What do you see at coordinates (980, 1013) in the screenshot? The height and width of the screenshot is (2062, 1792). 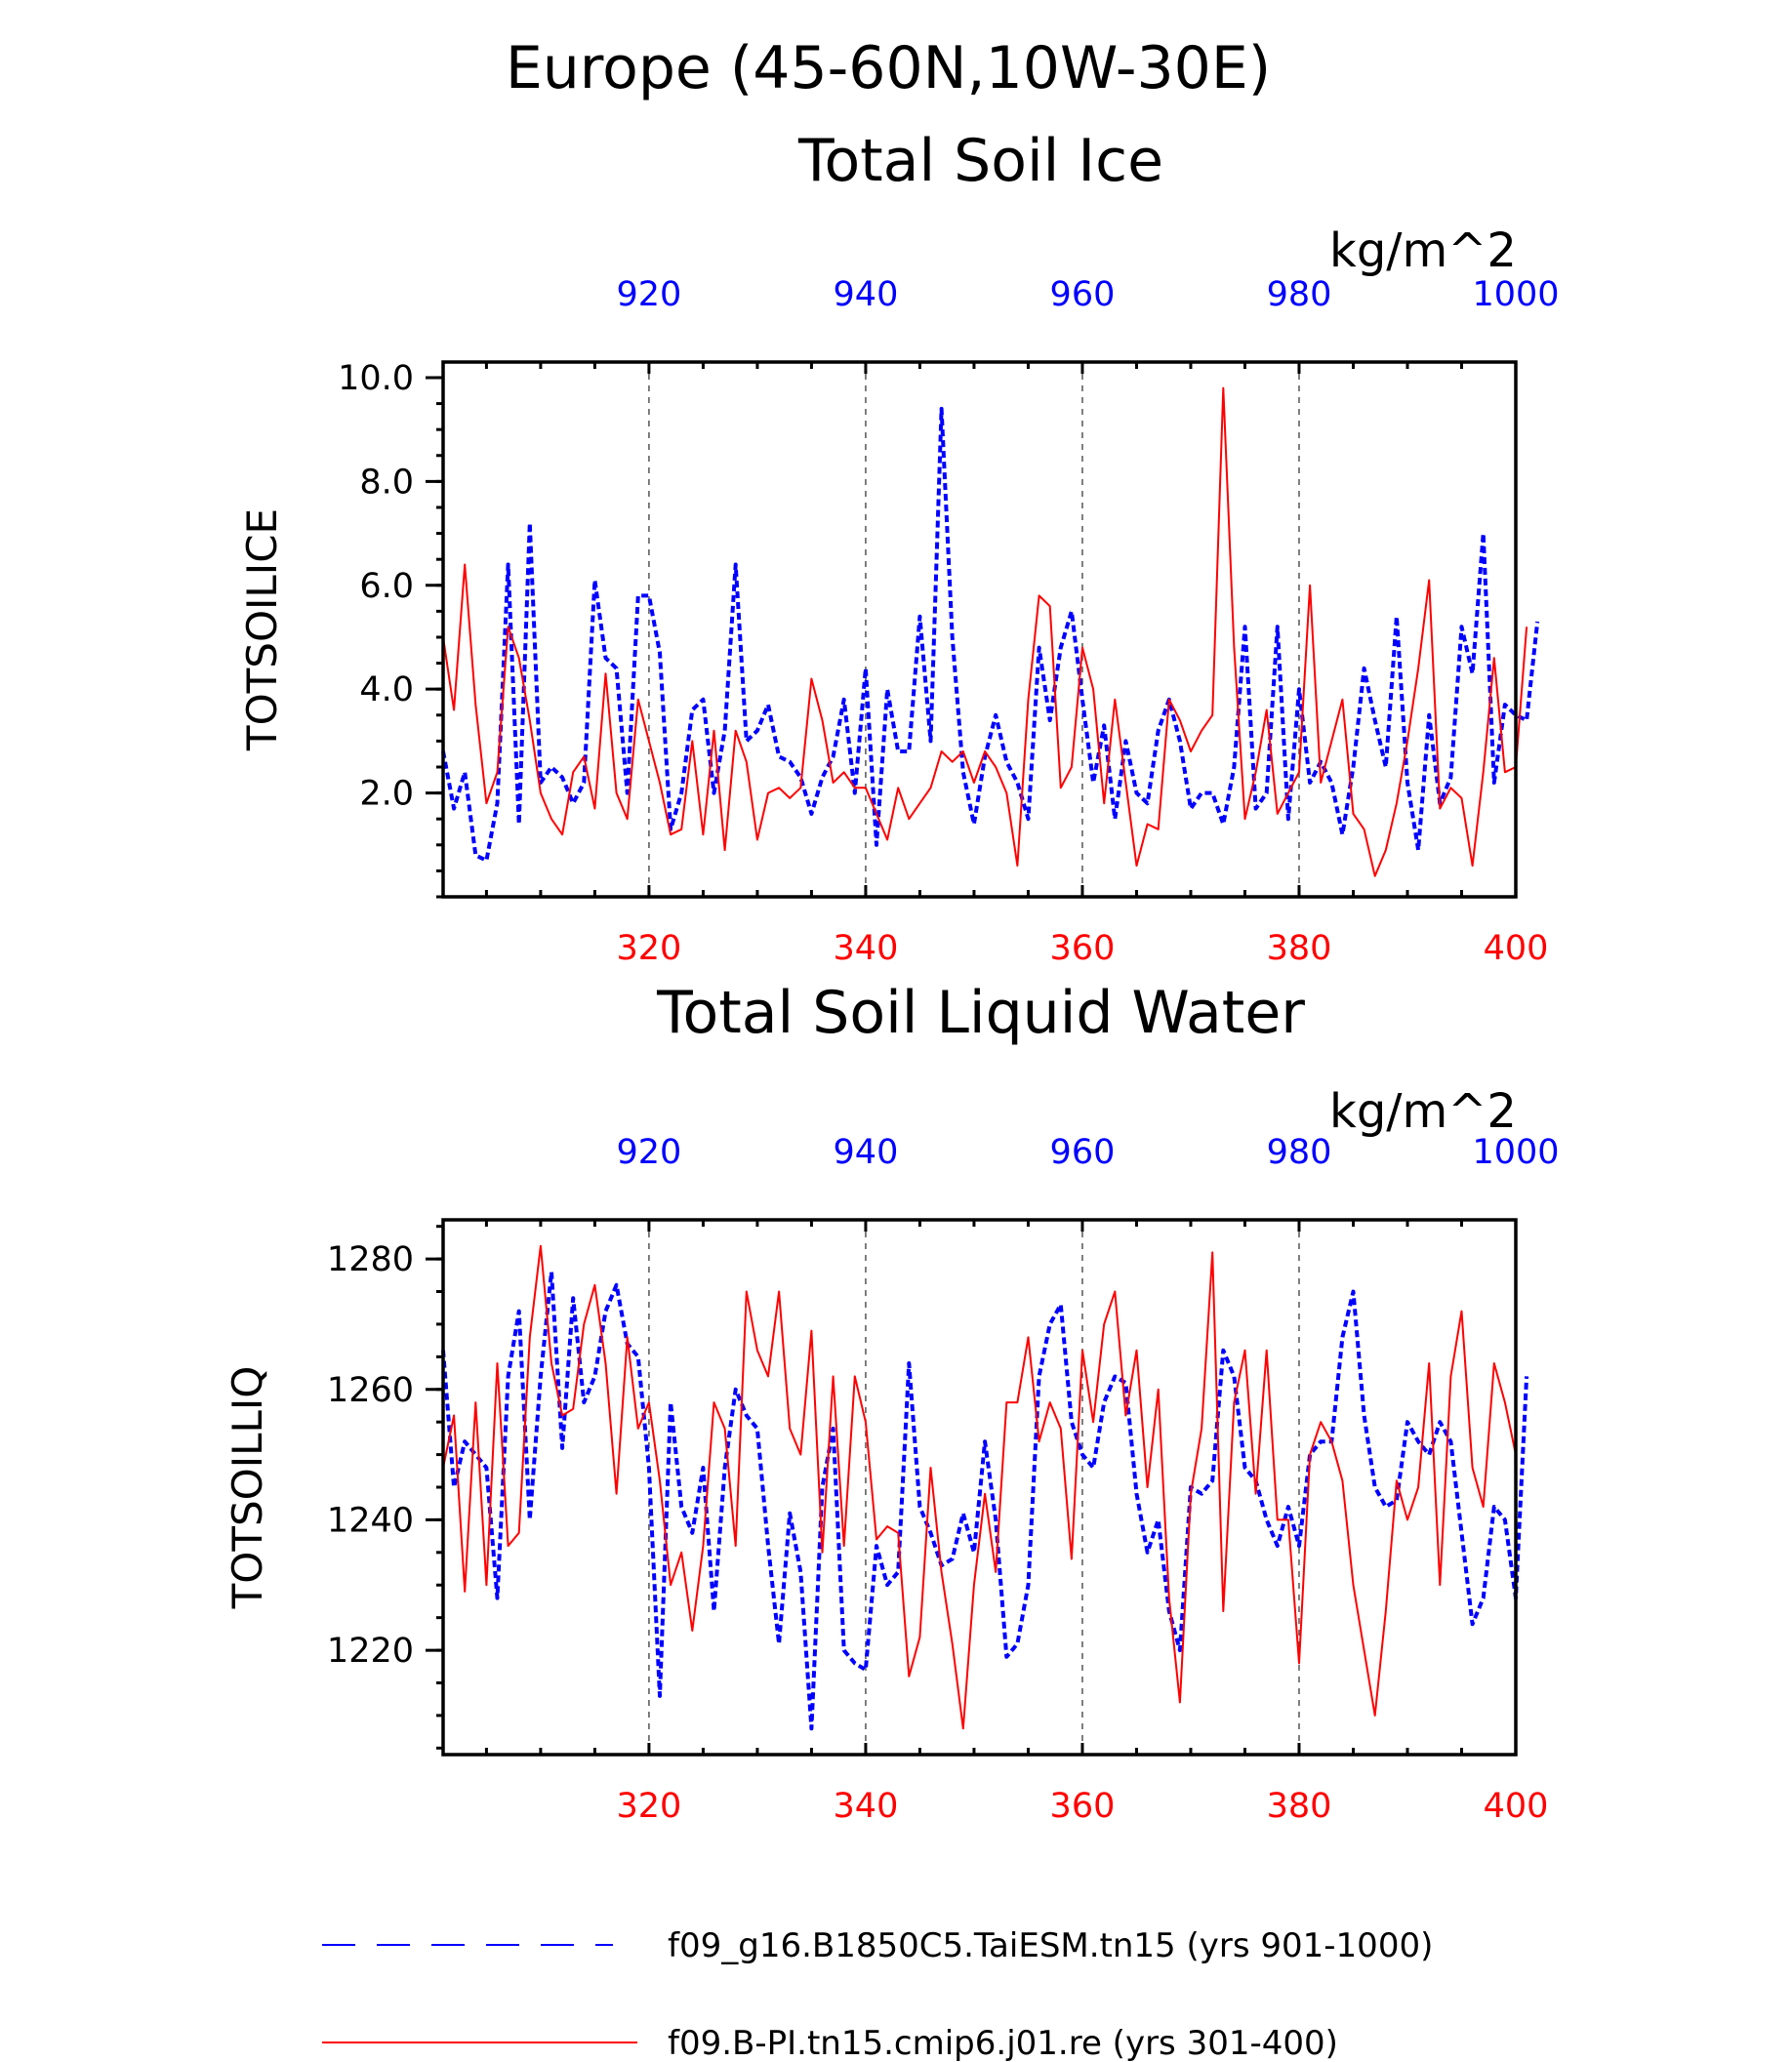 I see `panel2-title: Total Soil Liquid Water` at bounding box center [980, 1013].